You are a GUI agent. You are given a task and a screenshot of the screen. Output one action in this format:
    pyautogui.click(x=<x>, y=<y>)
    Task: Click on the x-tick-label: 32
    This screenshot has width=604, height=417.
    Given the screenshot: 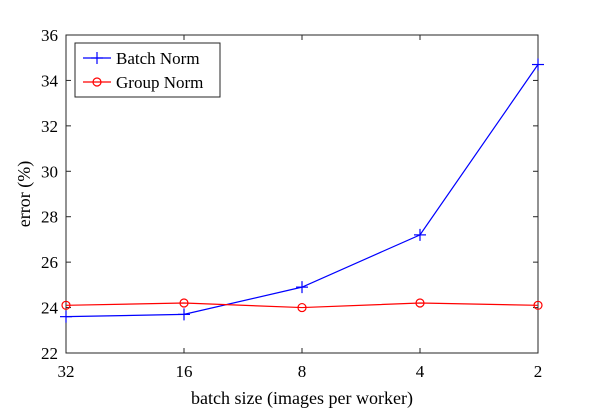 What is the action you would take?
    pyautogui.click(x=66, y=371)
    